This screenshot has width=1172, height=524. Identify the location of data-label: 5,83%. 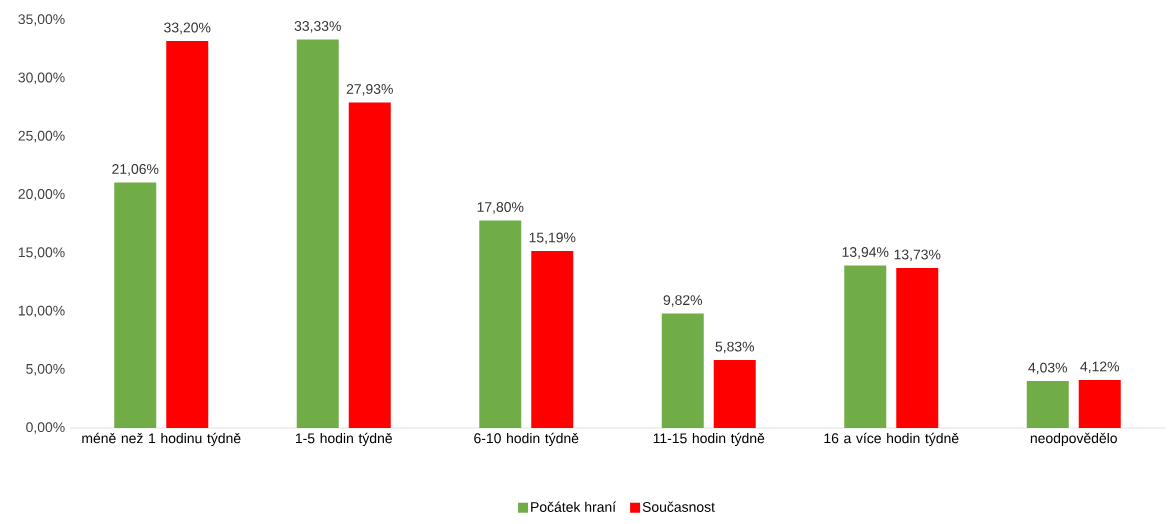
(735, 347).